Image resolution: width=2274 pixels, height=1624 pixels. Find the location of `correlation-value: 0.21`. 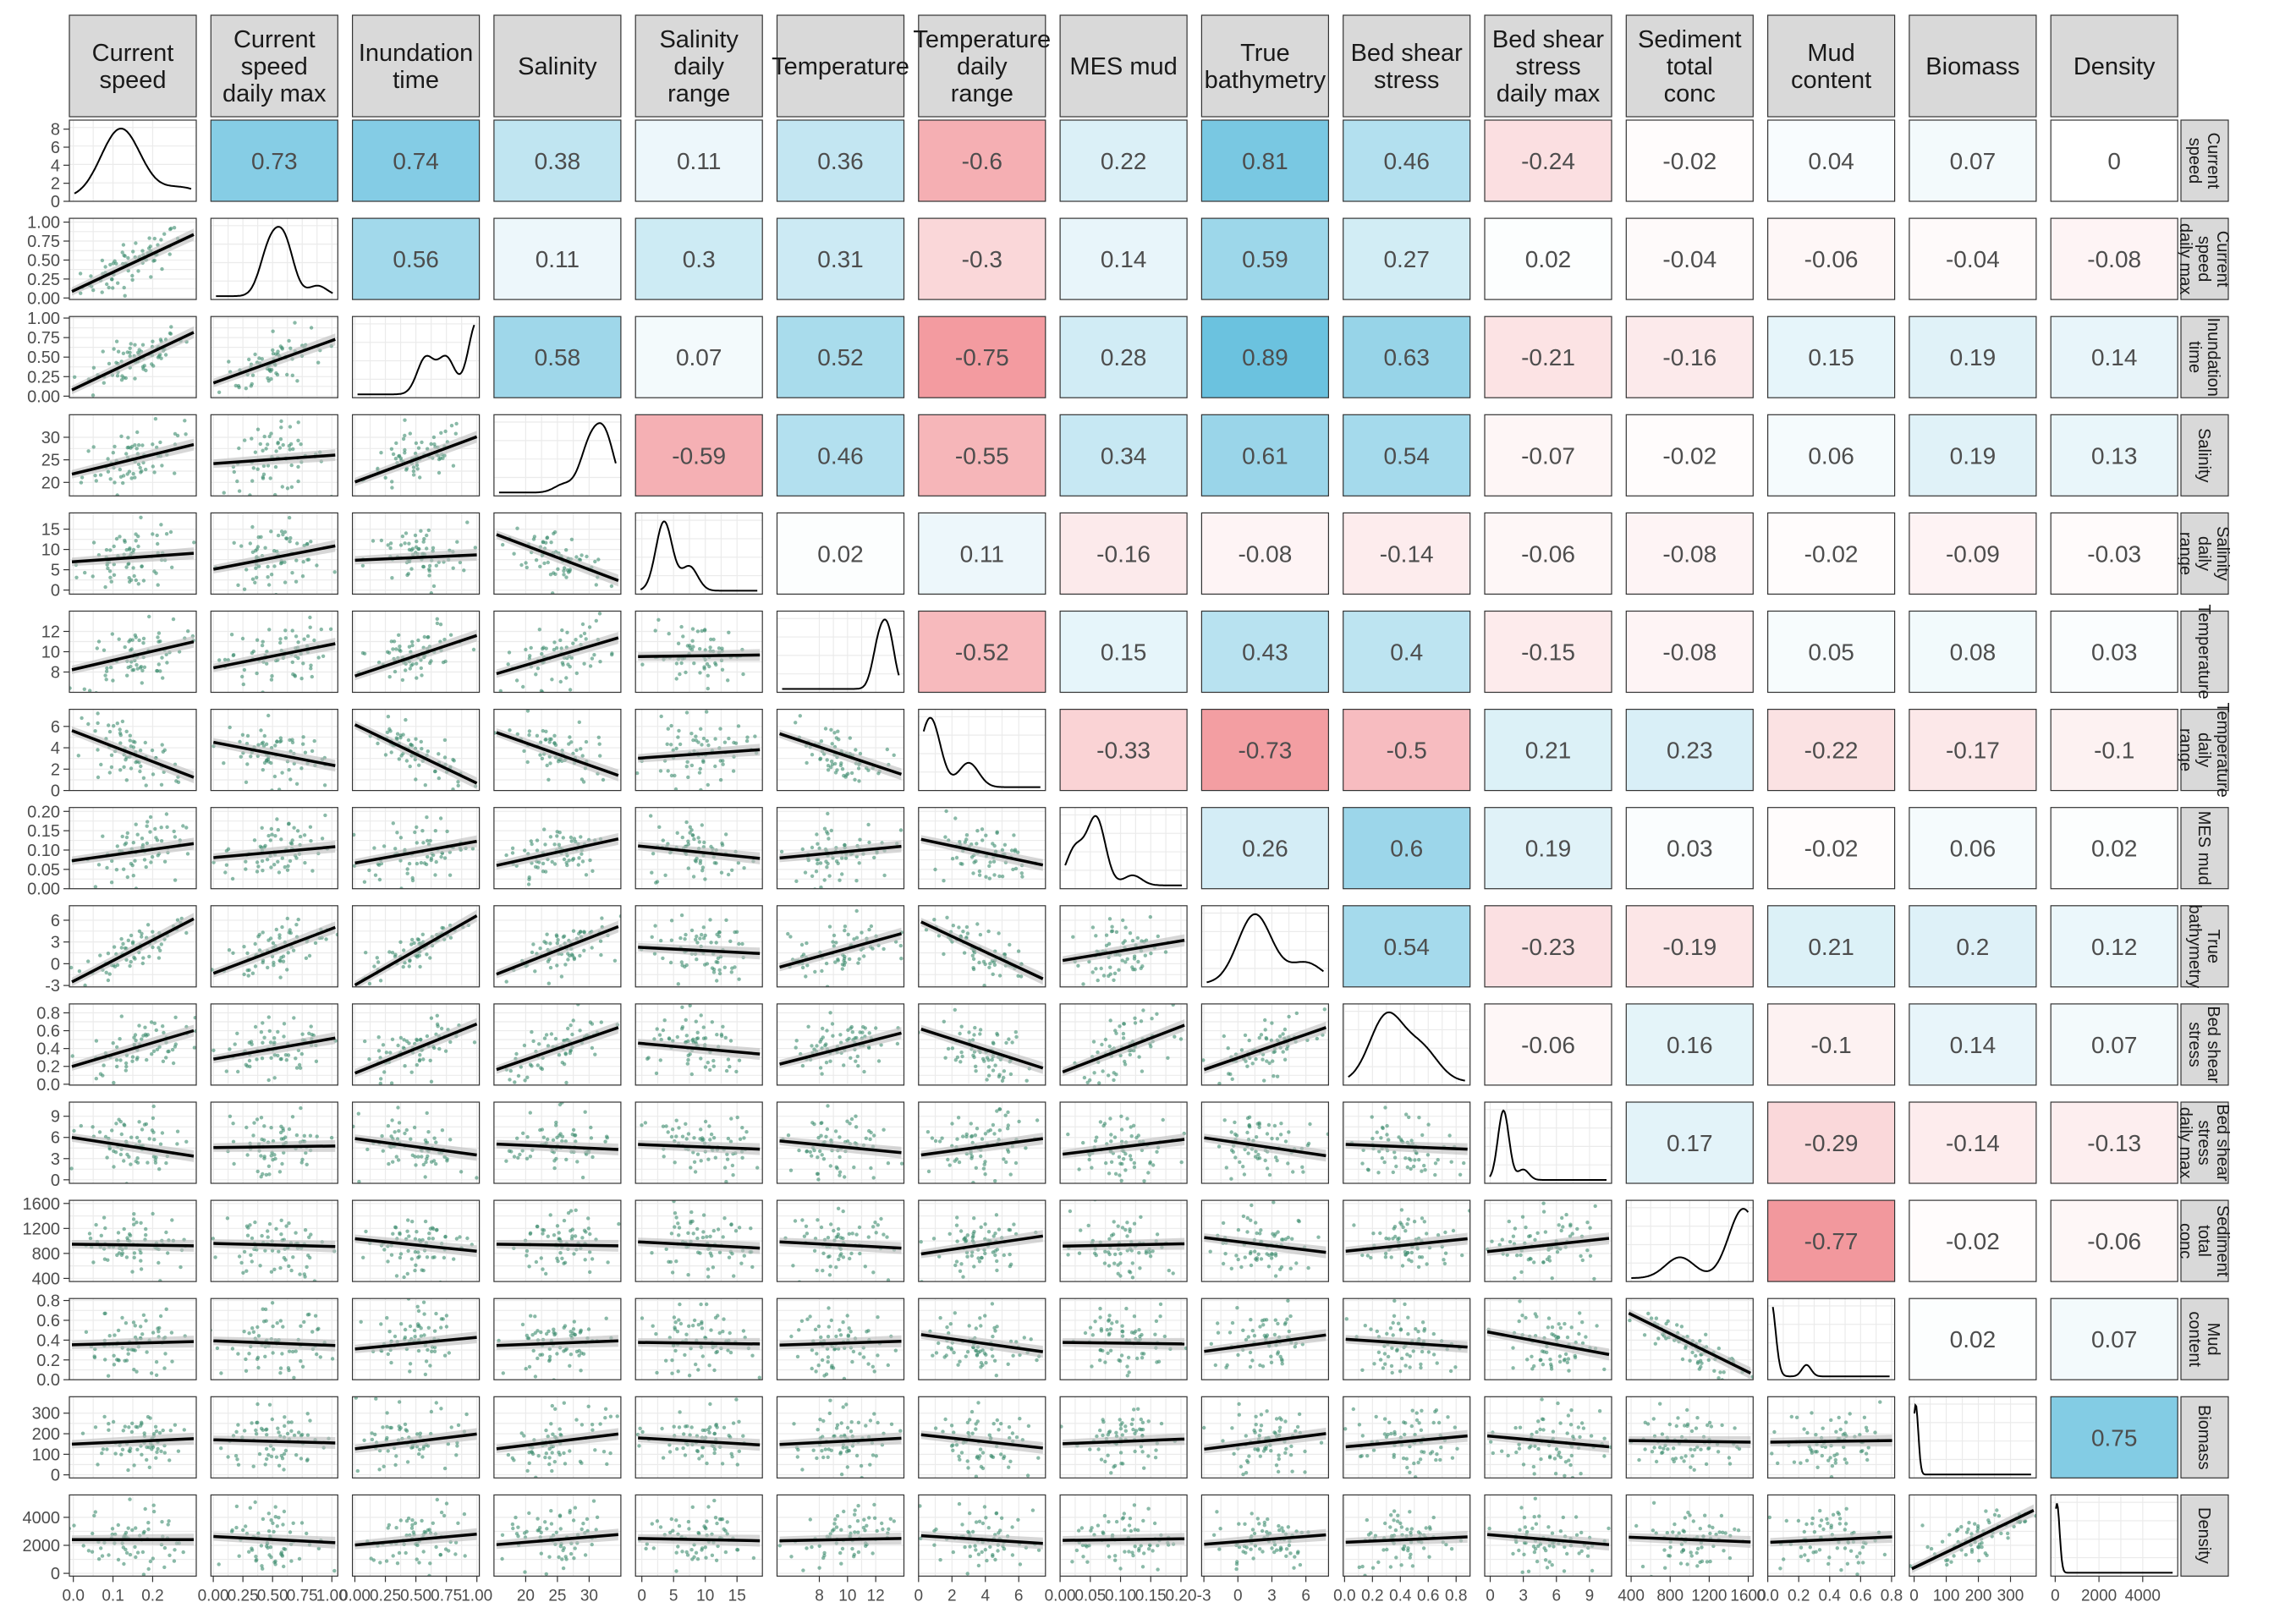

correlation-value: 0.21 is located at coordinates (1831, 947).